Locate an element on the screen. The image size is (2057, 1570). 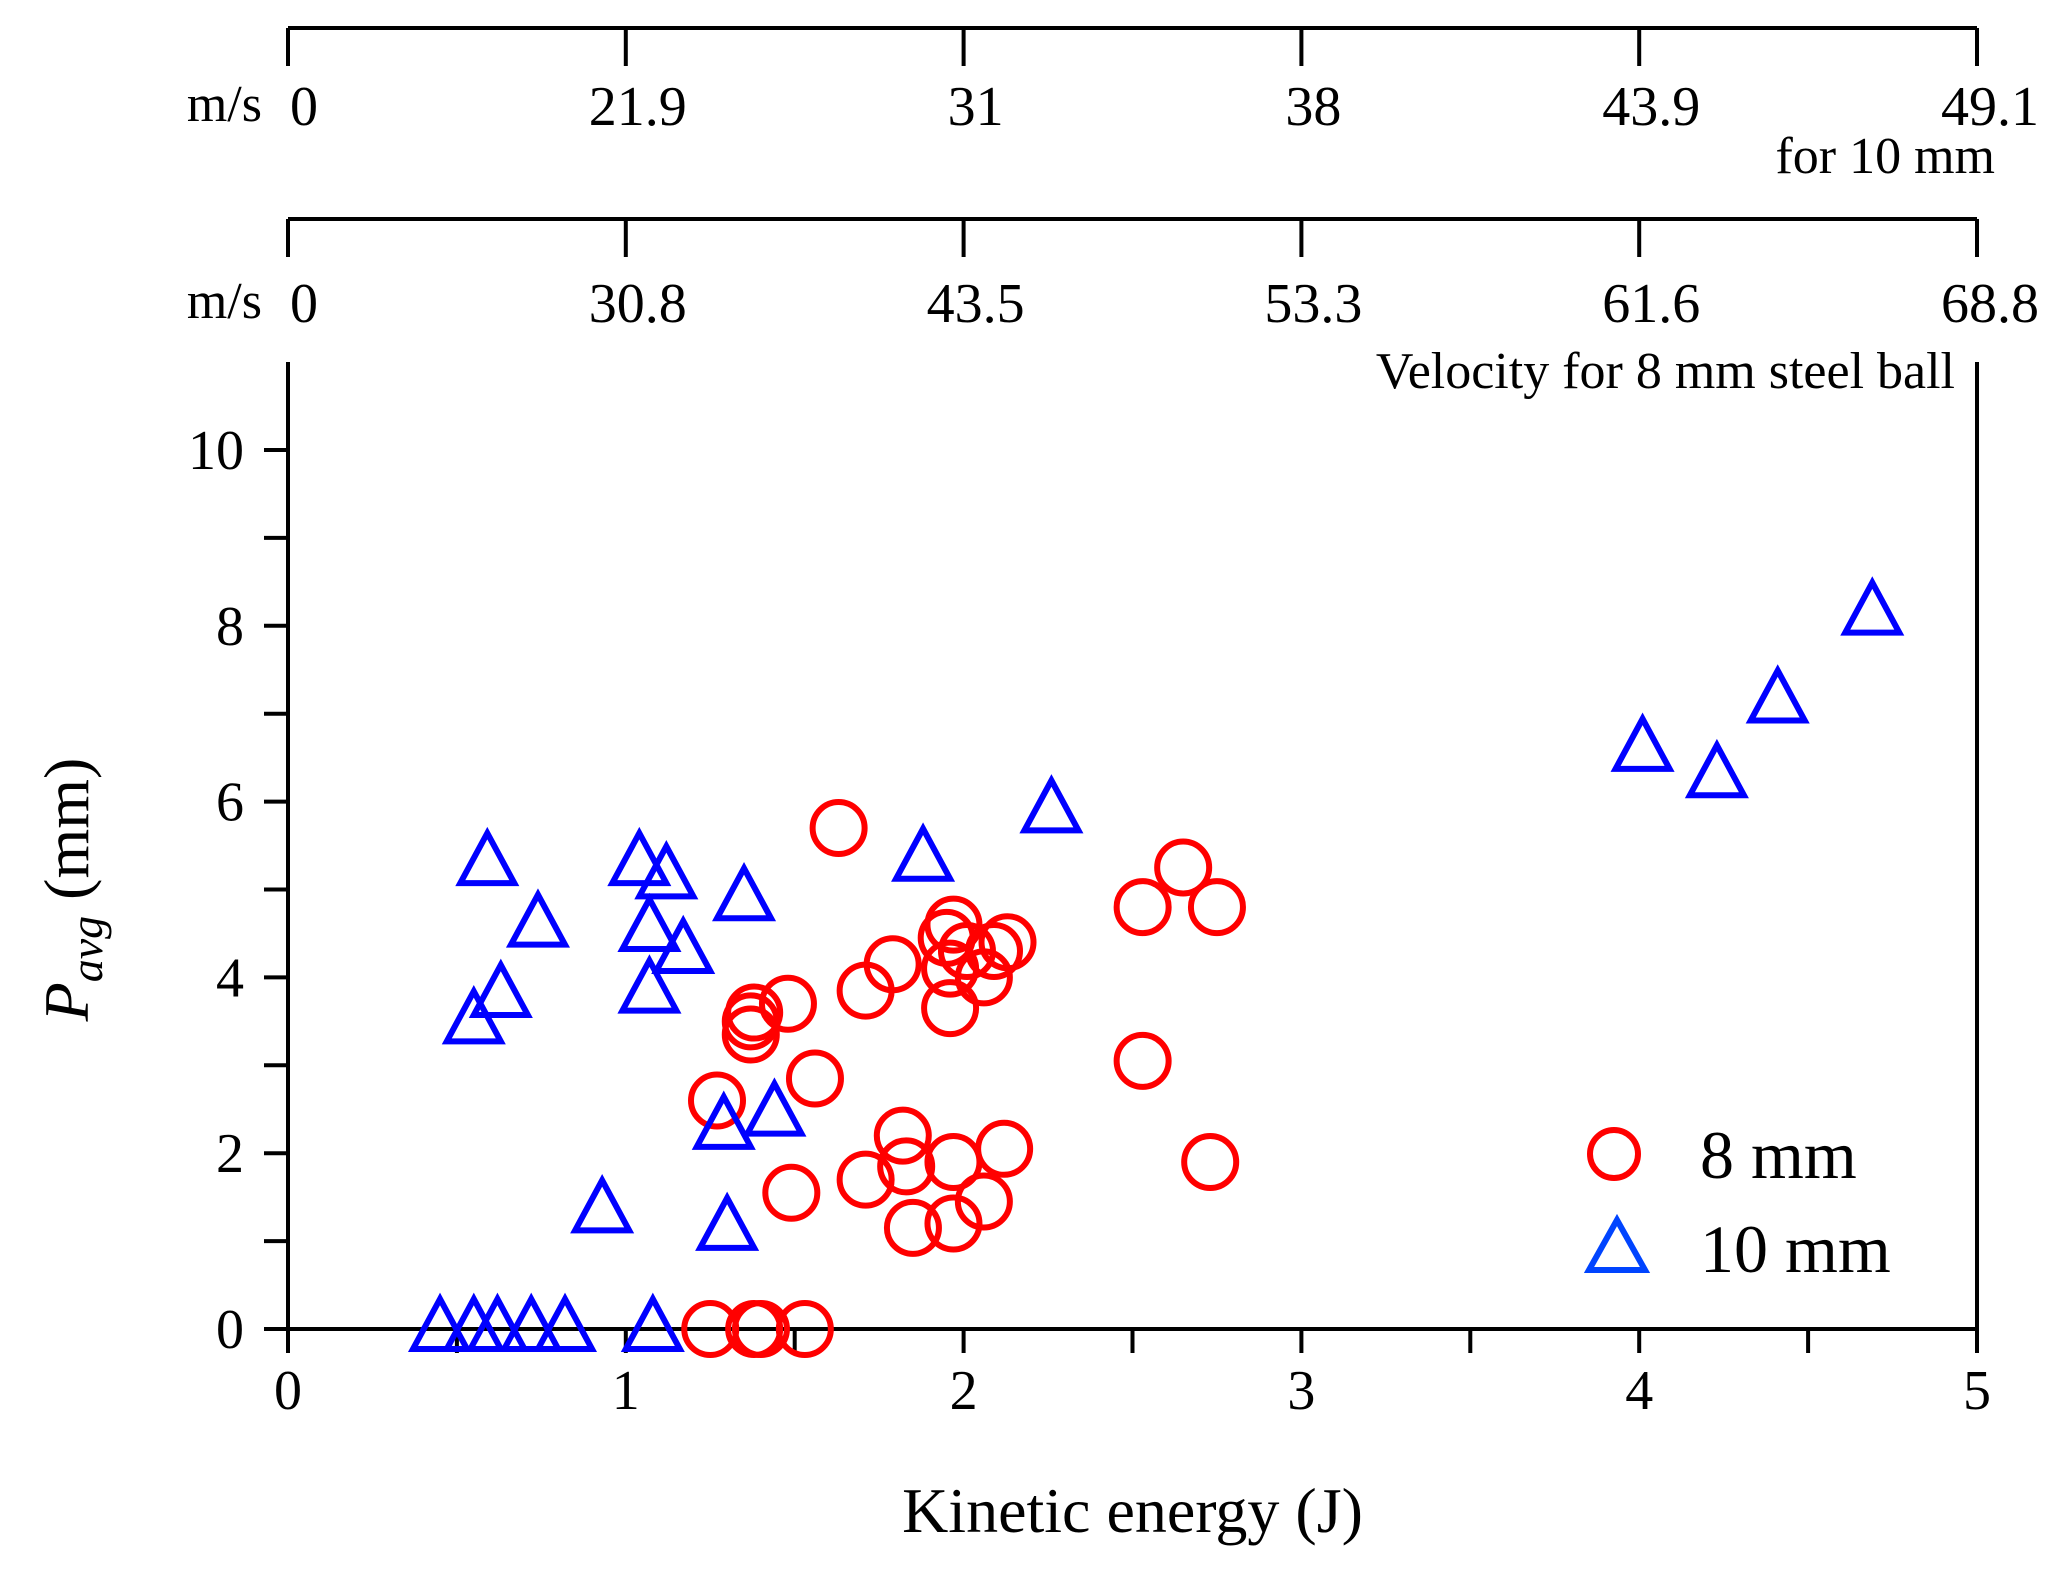
y-tick-label: 10 is located at coordinates (216, 451).